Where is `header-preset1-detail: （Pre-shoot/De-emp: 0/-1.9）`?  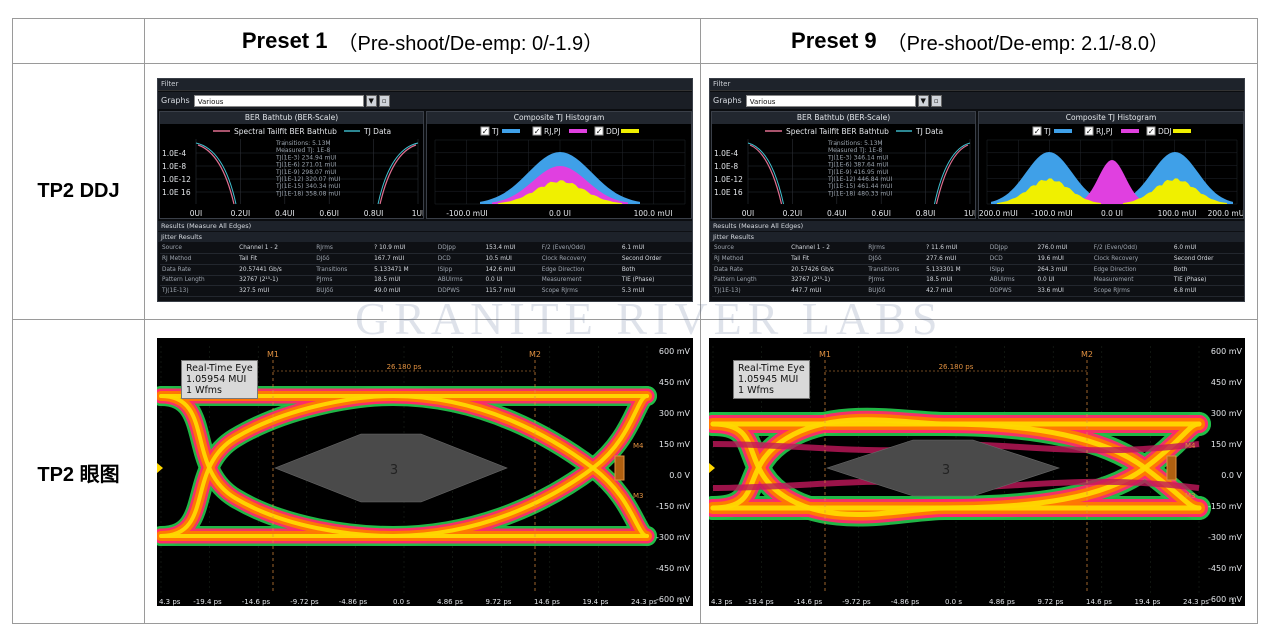
header-preset1-detail: （Pre-shoot/De-emp: 0/-1.9） is located at coordinates (470, 43).